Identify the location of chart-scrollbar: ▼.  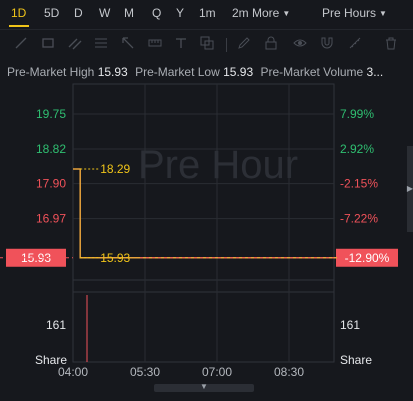
(204, 387).